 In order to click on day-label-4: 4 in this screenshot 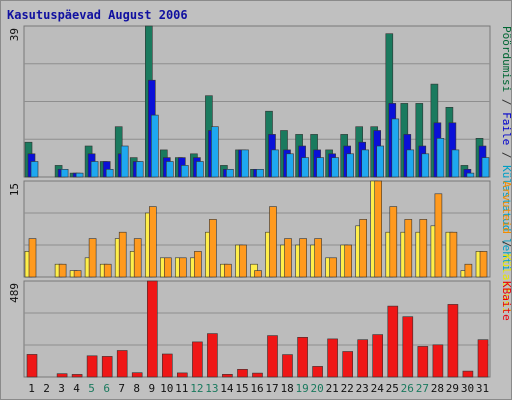, I will do `click(76, 388)`.